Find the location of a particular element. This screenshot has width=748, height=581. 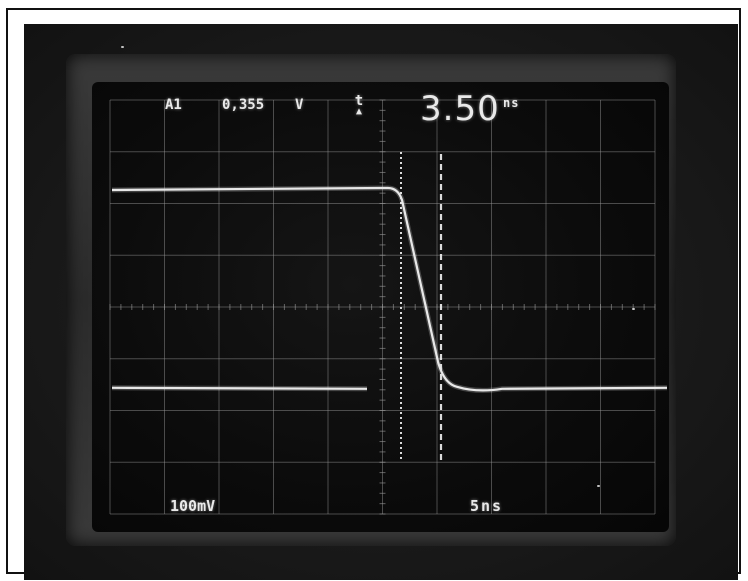

delta-marker-icon: ▲ is located at coordinates (359, 111).